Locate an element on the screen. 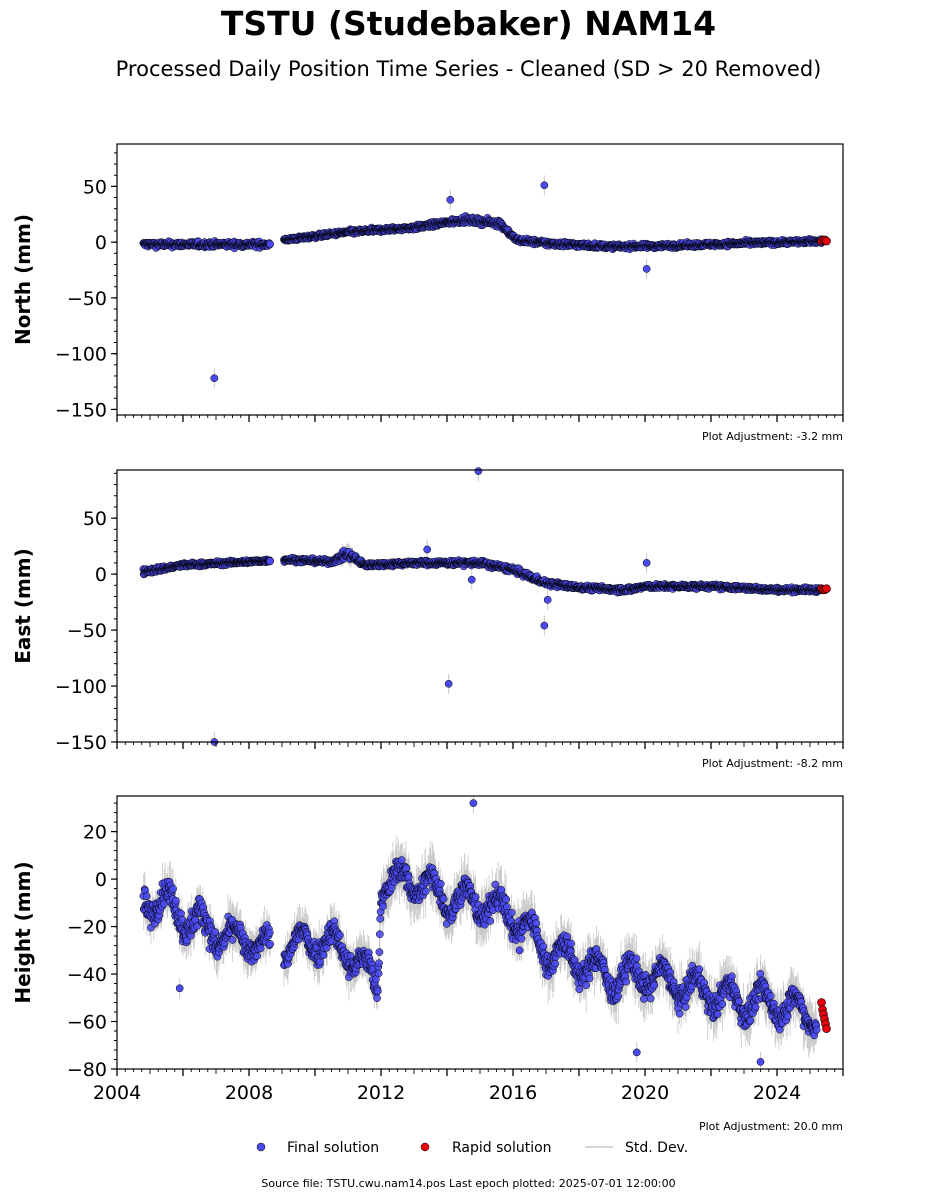  north-stddev-bars is located at coordinates (483, 282).